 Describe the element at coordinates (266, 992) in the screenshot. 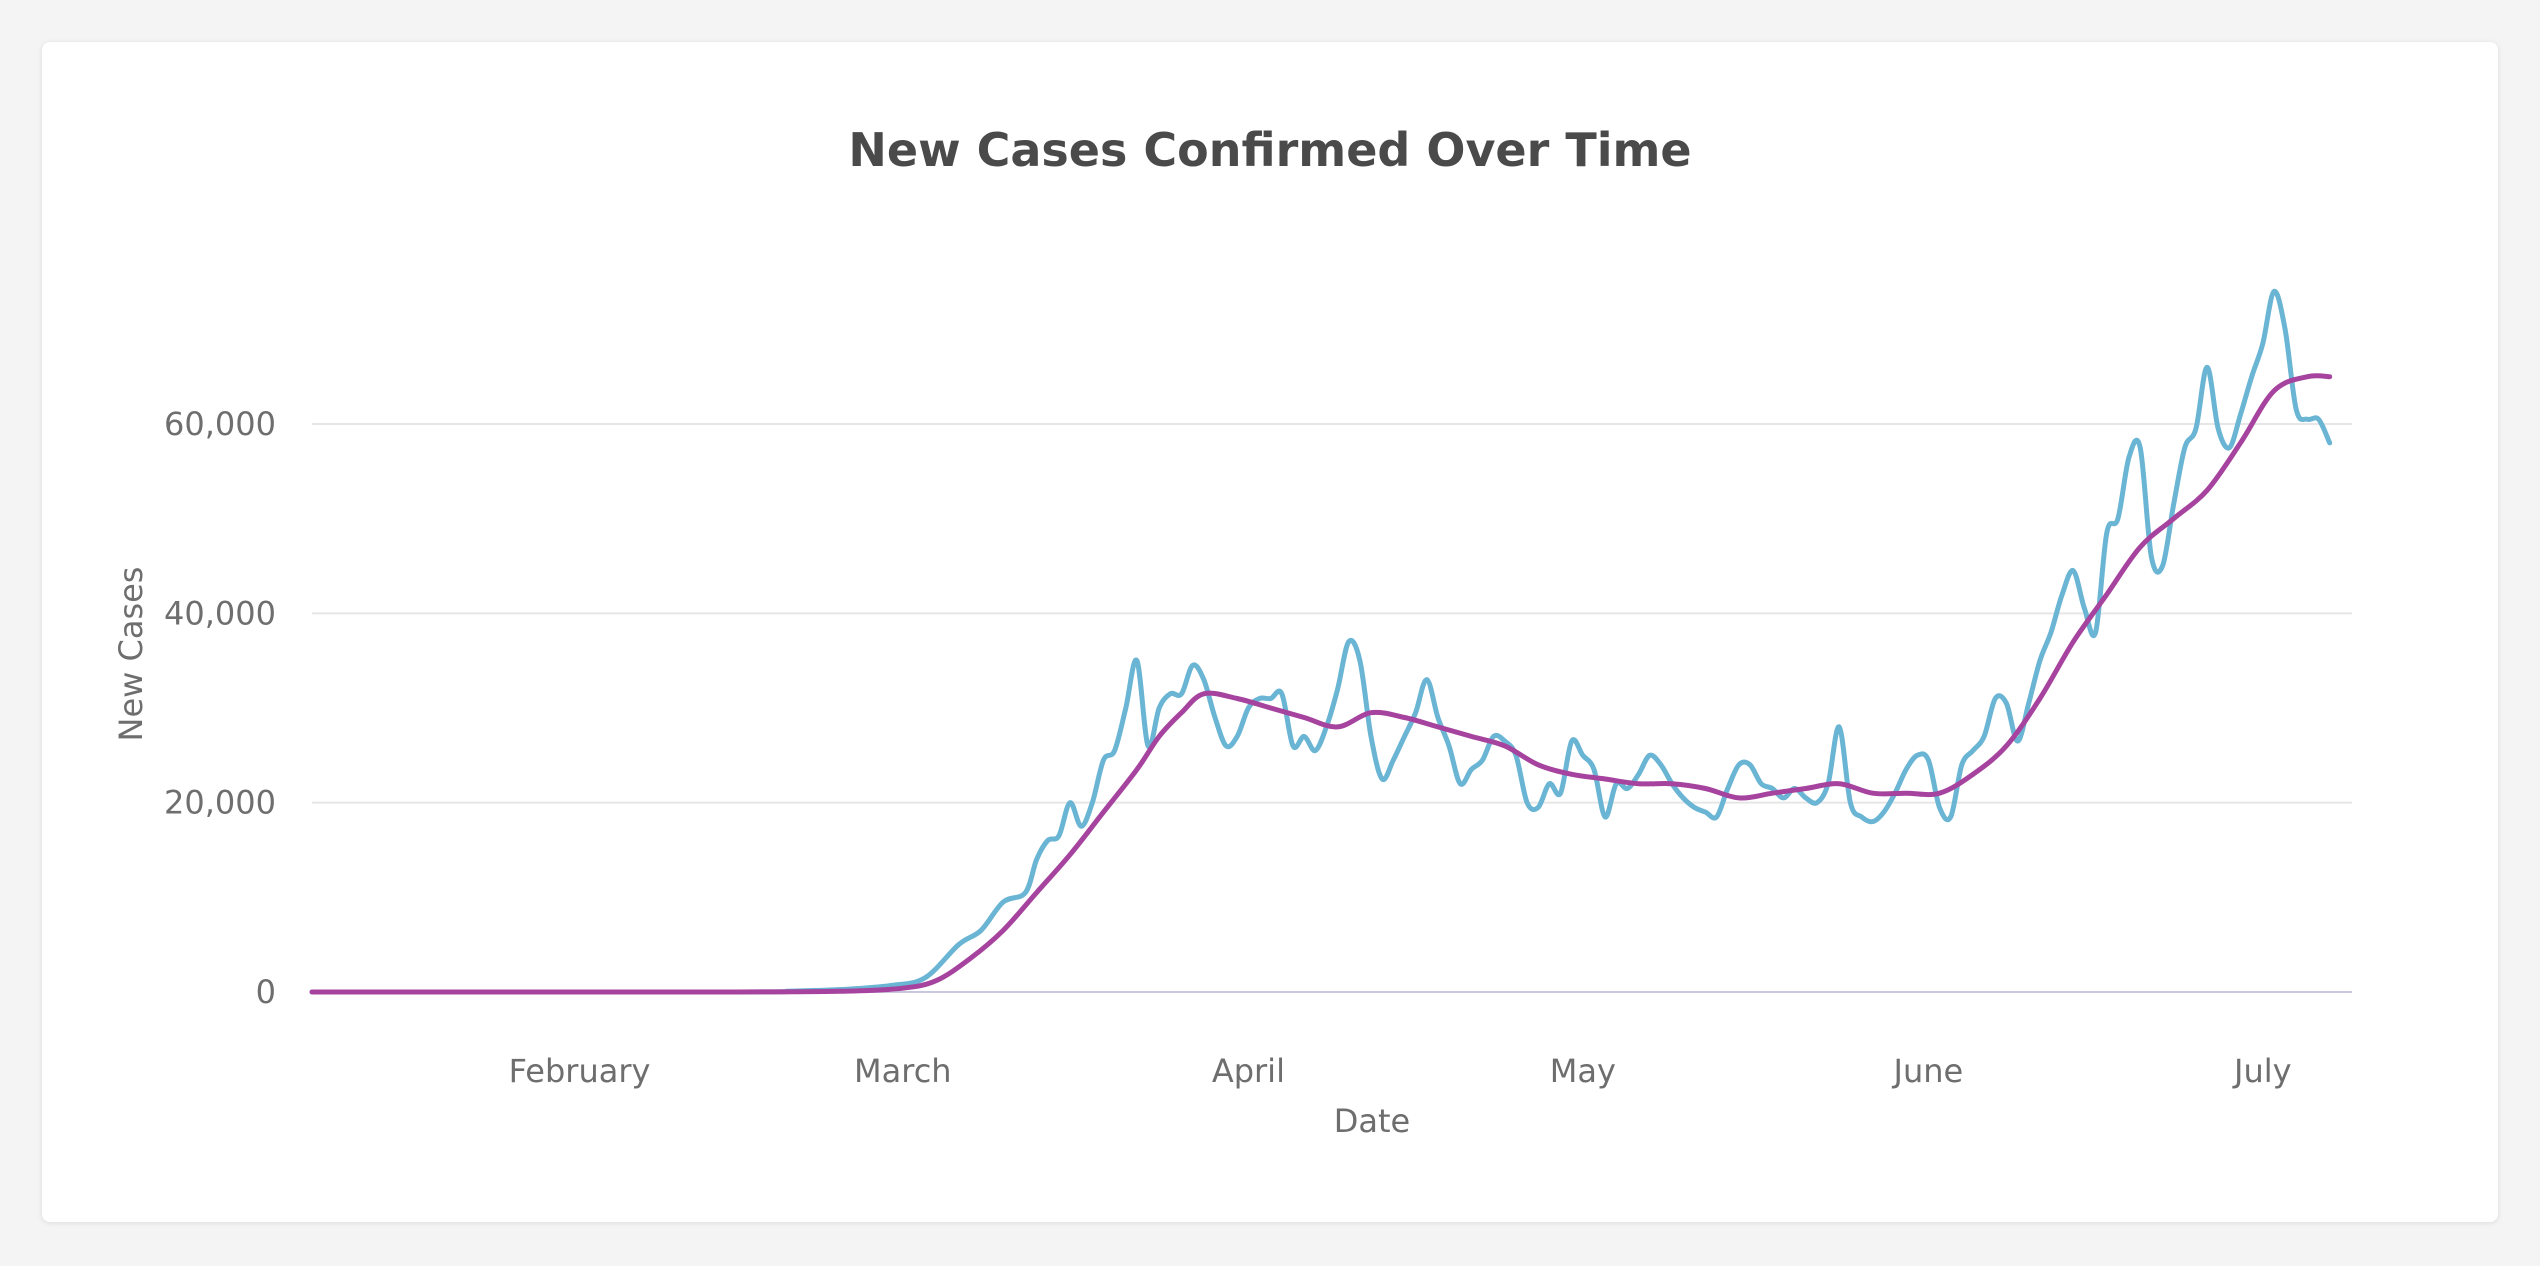

I see `y-tick-label: 0` at that location.